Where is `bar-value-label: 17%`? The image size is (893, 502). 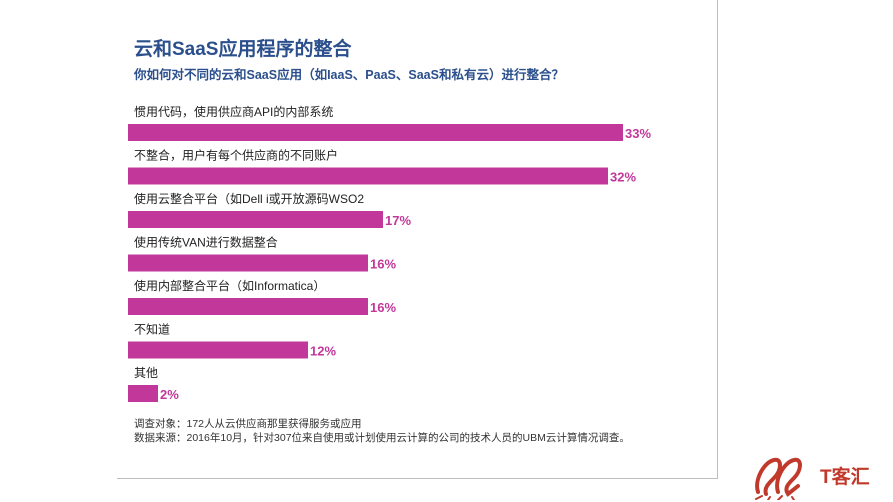 bar-value-label: 17% is located at coordinates (398, 220).